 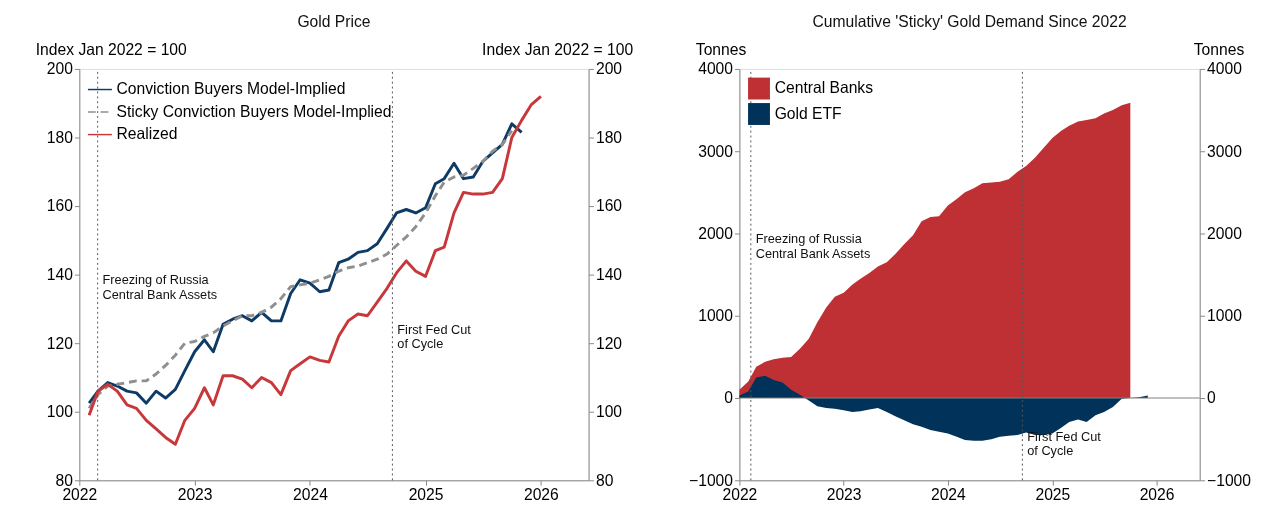 I want to click on y2-tick-label: 0, so click(x=1212, y=398).